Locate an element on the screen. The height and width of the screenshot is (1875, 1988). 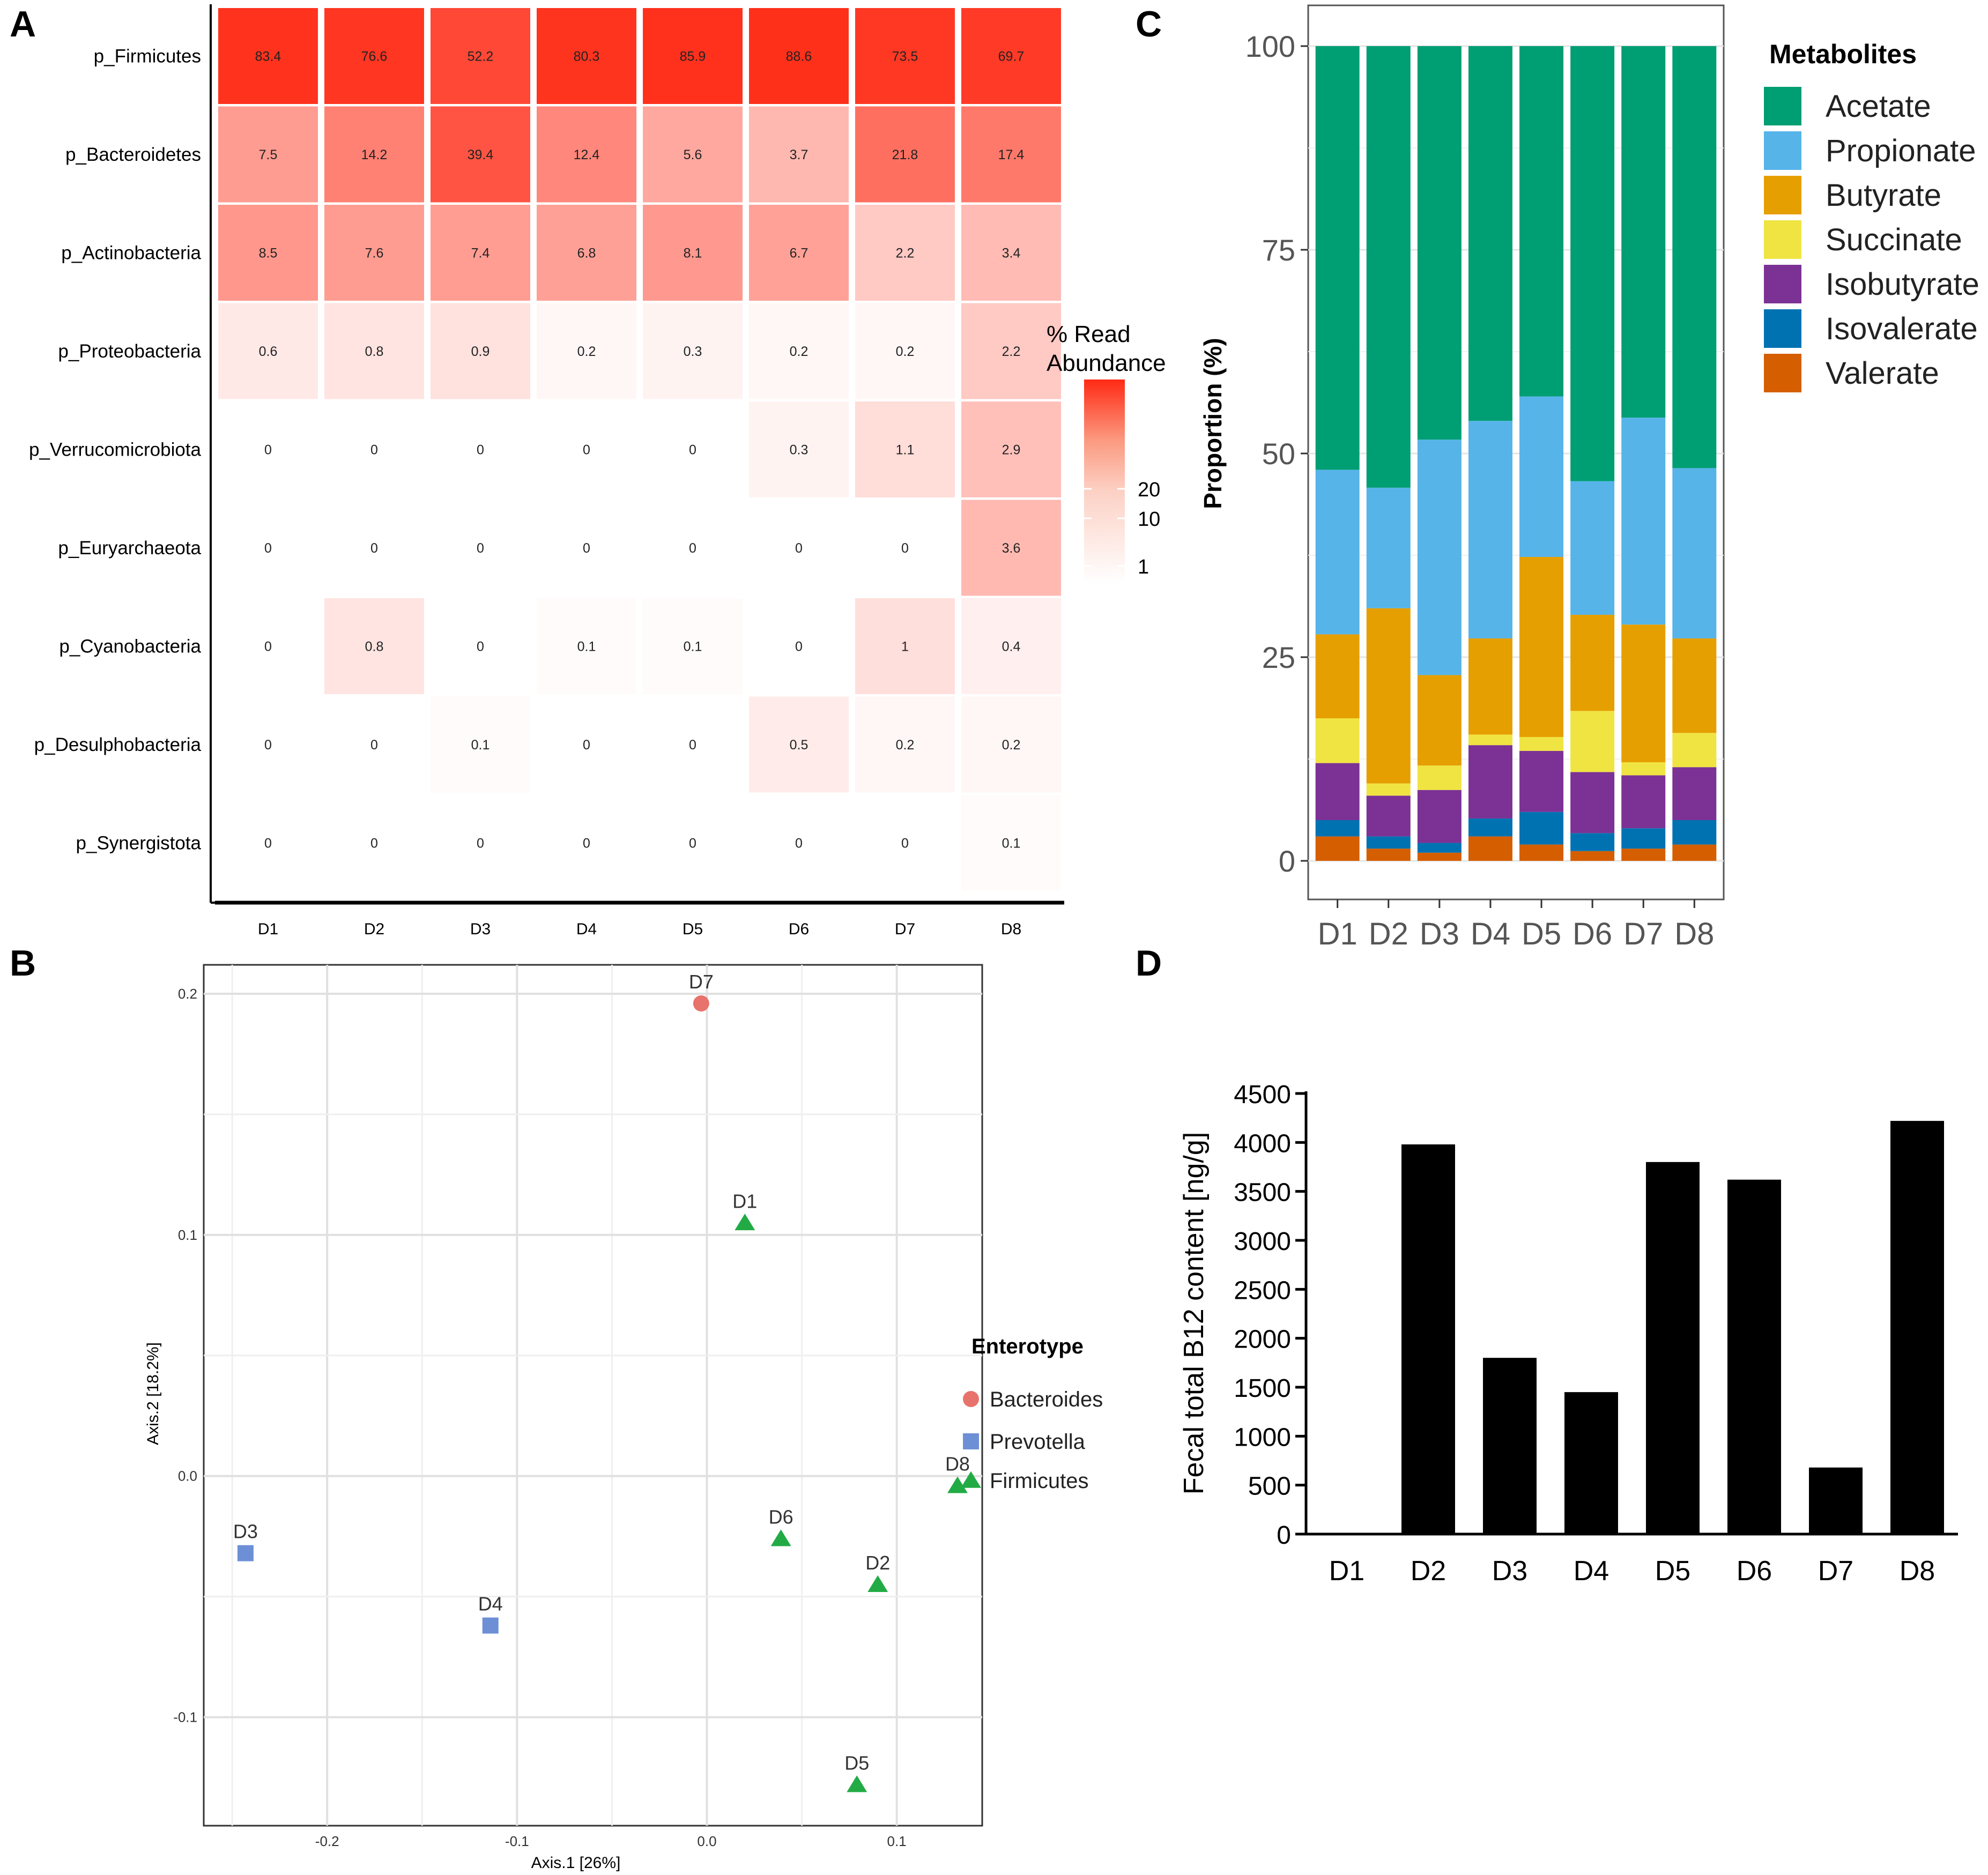
b12-y-tick-label: 1500 is located at coordinates (1262, 1388).